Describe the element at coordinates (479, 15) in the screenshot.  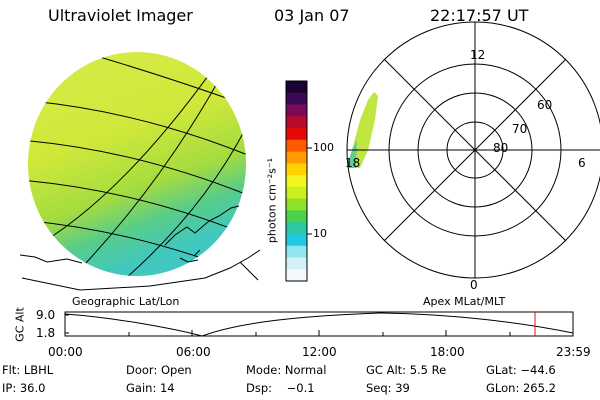
I see `time-label: 22:17:57 UT` at that location.